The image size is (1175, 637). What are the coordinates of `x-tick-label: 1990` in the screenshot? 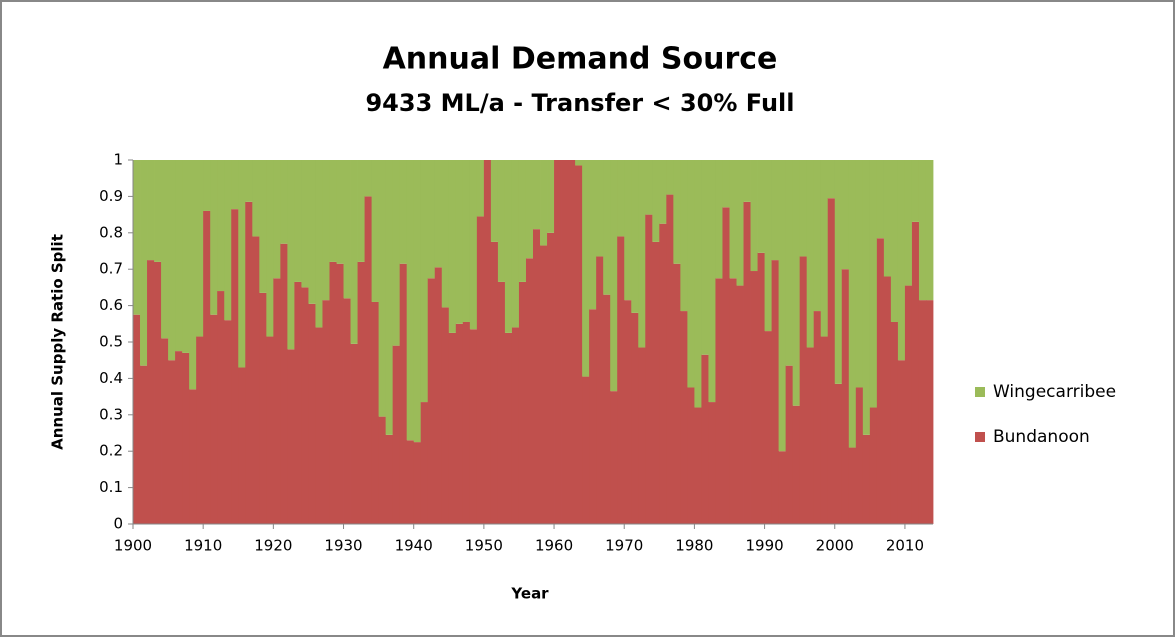 It's located at (764, 546).